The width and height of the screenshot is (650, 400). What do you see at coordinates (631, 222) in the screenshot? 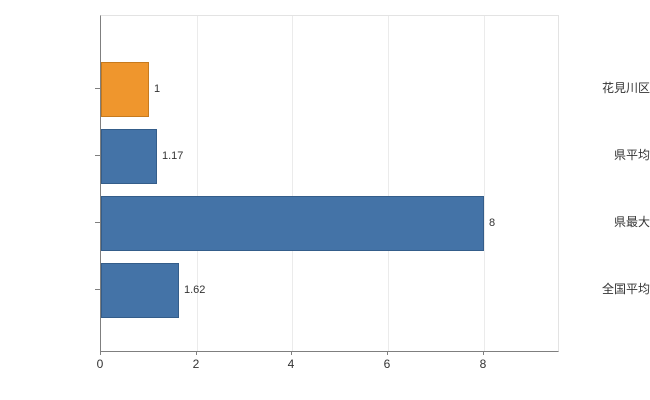
I see `category-label: 県最大` at bounding box center [631, 222].